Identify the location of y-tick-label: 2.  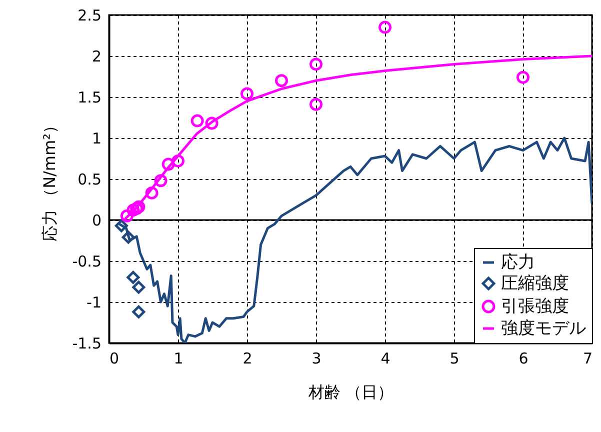
(97, 57).